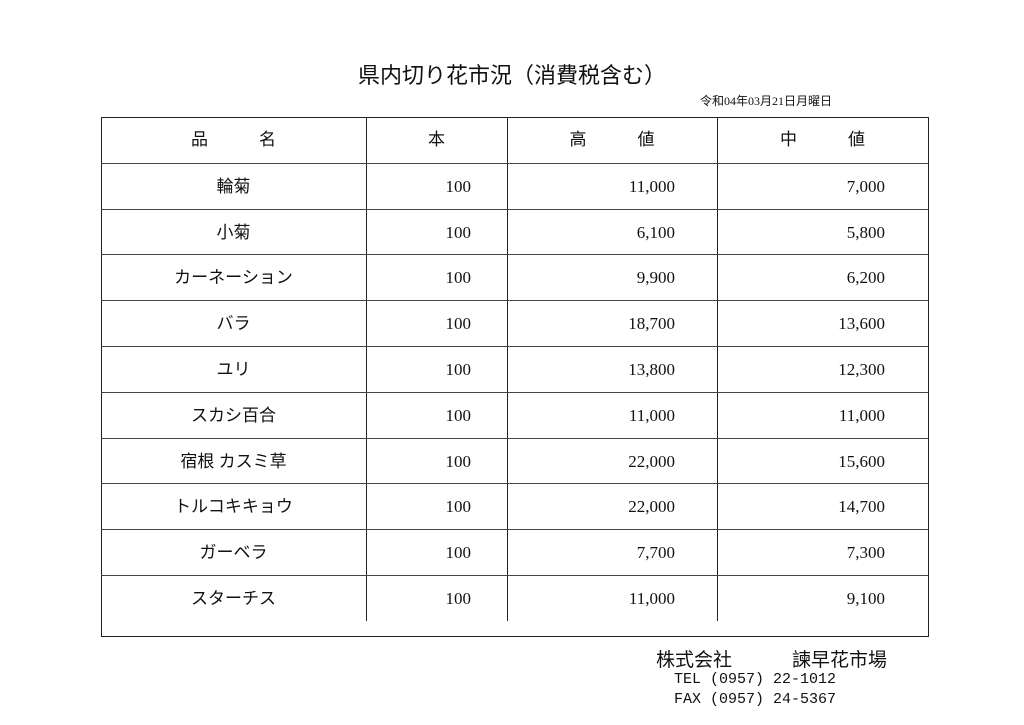 The image size is (1024, 725). Describe the element at coordinates (651, 369) in the screenshot. I see `cell-value: 13,800` at that location.